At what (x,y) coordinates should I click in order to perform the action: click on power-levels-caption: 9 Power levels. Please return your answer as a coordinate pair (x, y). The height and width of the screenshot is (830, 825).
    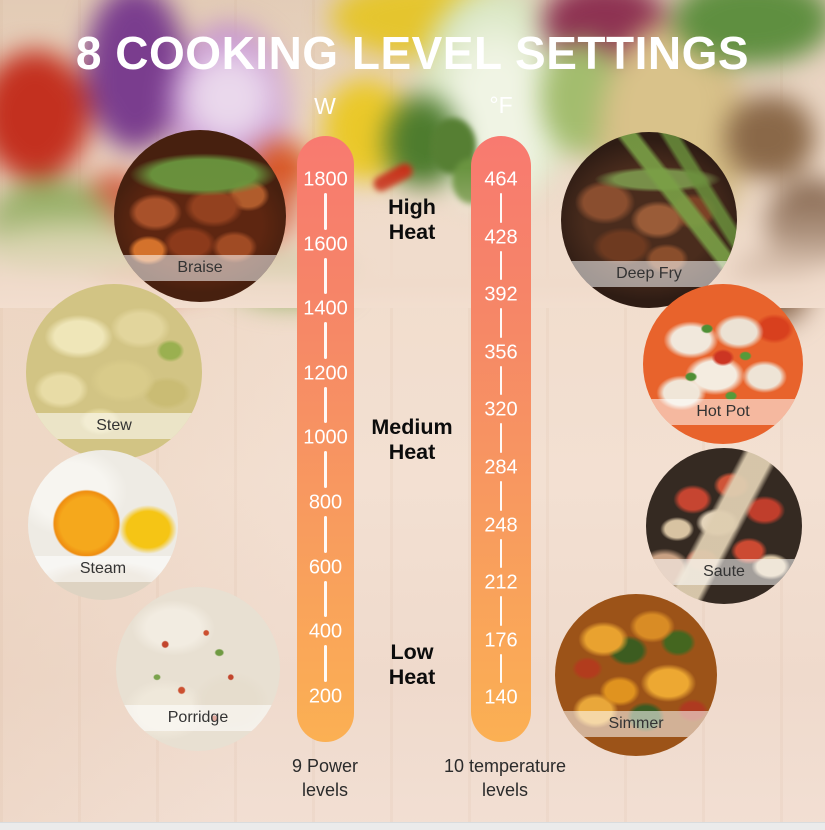
    Looking at the image, I should click on (325, 778).